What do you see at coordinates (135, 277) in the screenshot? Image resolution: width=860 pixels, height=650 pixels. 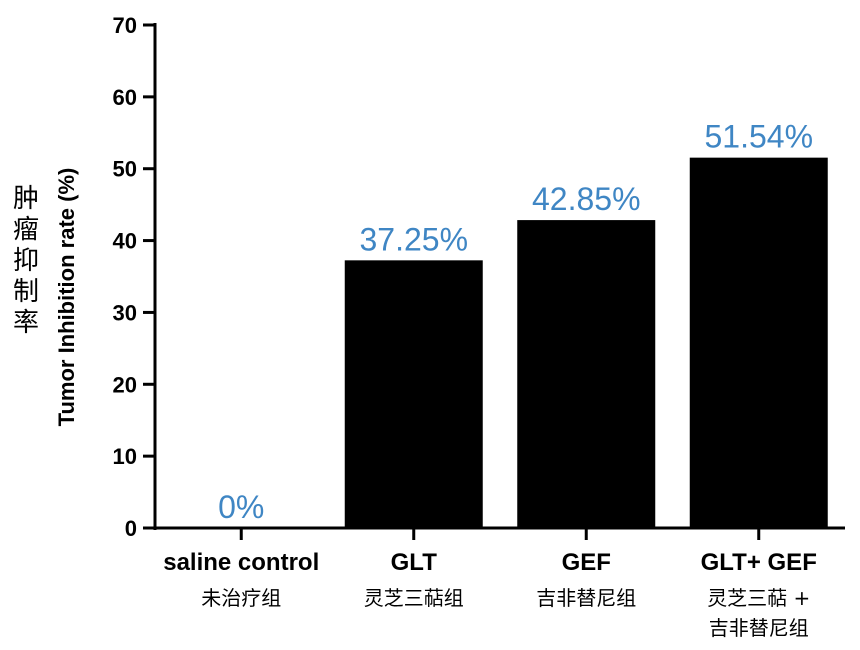 I see `y-axis: 0 10 20 30 40 50 60 70` at bounding box center [135, 277].